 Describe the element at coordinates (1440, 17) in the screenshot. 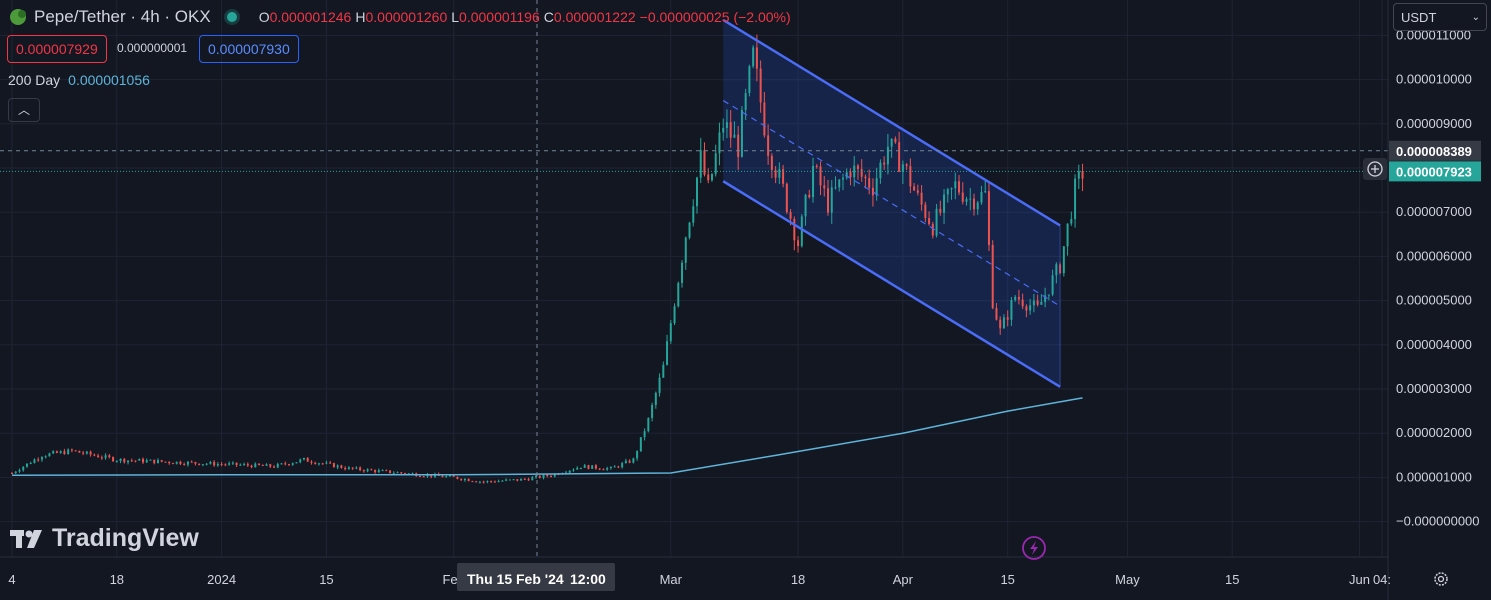

I see `currency-select: USDT ⌄` at that location.